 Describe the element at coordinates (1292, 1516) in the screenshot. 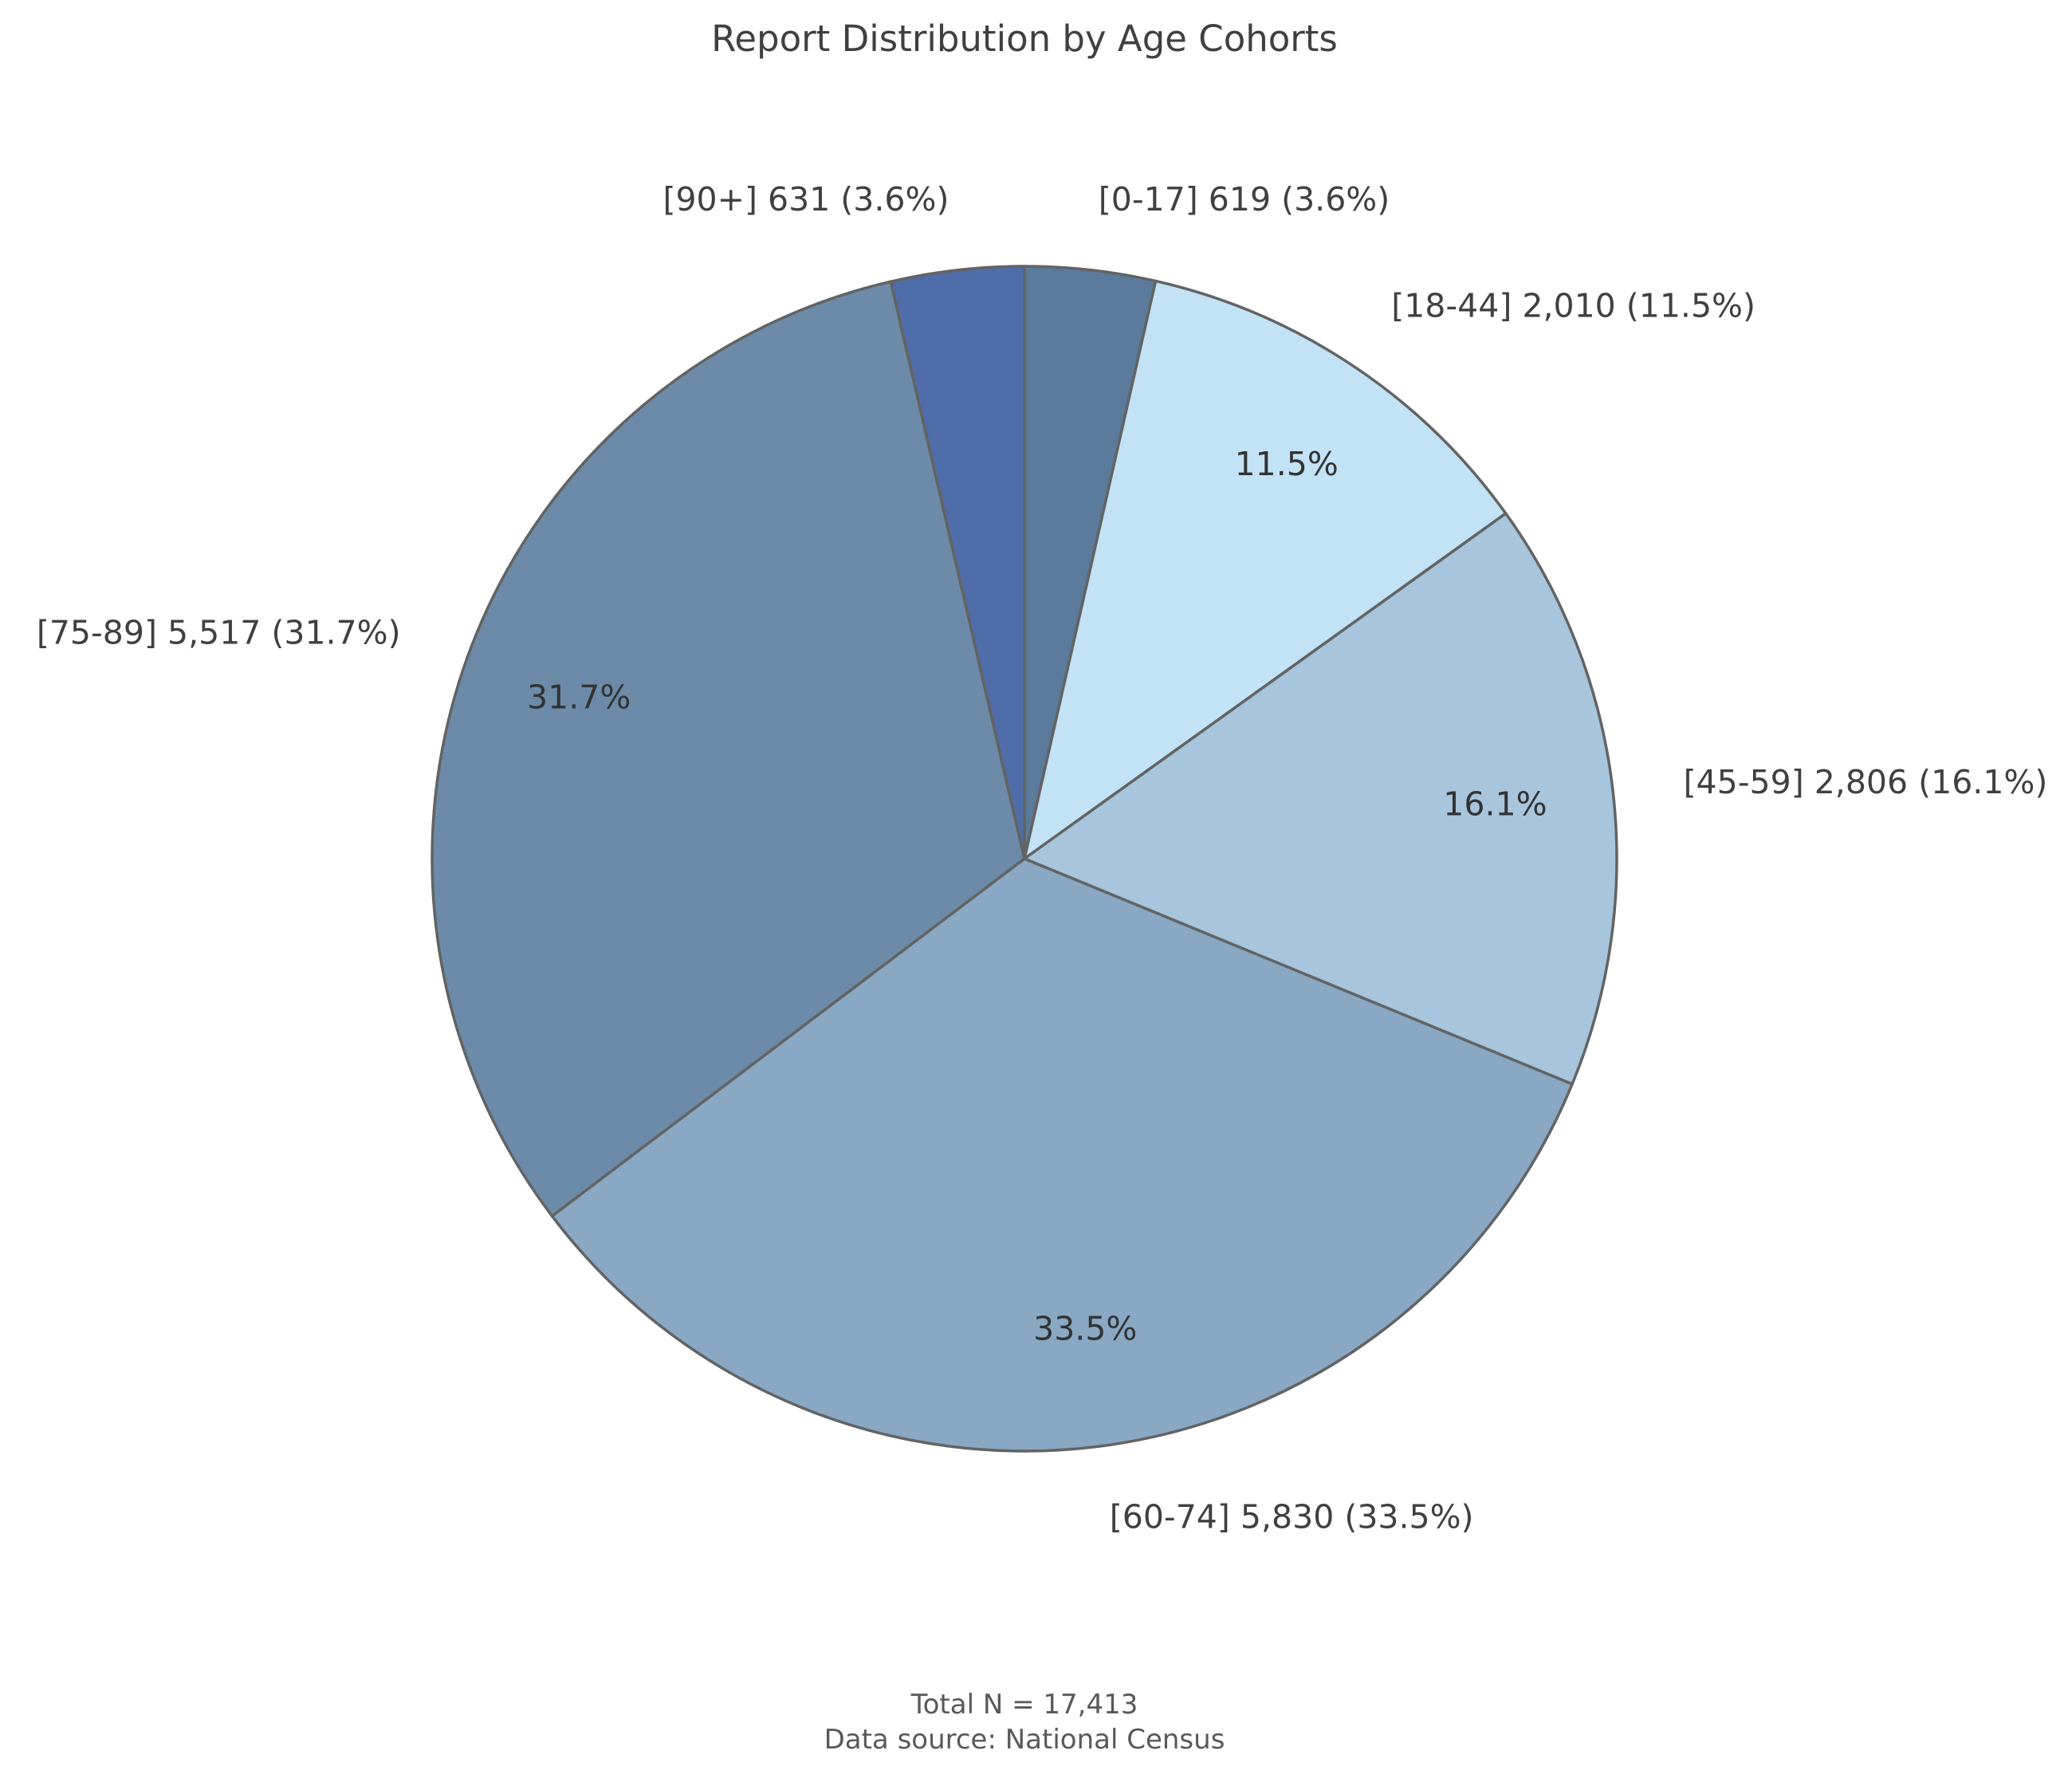

I see `slice-label: [60-74] 5,830 (33.5%)` at that location.